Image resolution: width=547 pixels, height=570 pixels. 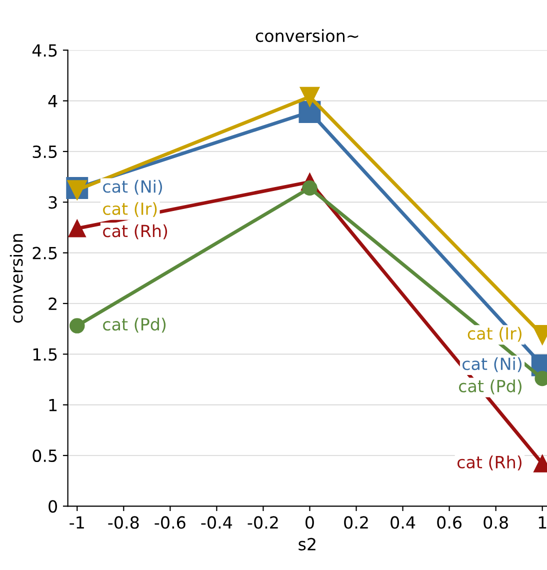 I want to click on x-tick-label: 0.2, so click(x=356, y=522).